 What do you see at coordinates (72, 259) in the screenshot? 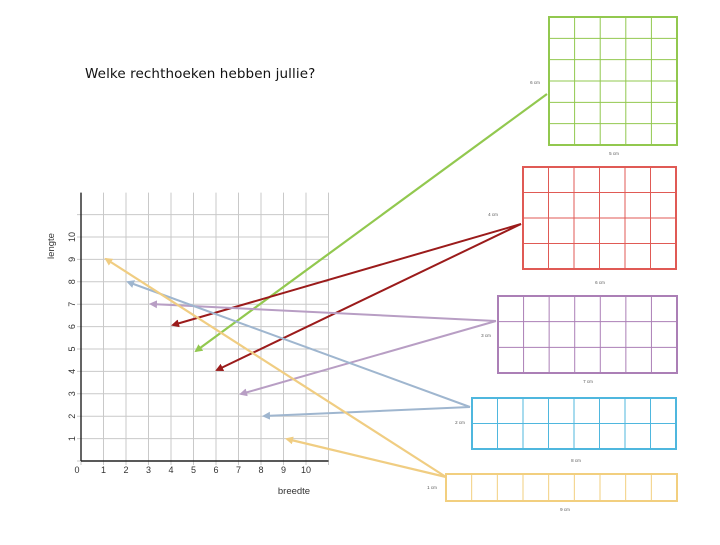
I see `y-tick-label: 9` at bounding box center [72, 259].